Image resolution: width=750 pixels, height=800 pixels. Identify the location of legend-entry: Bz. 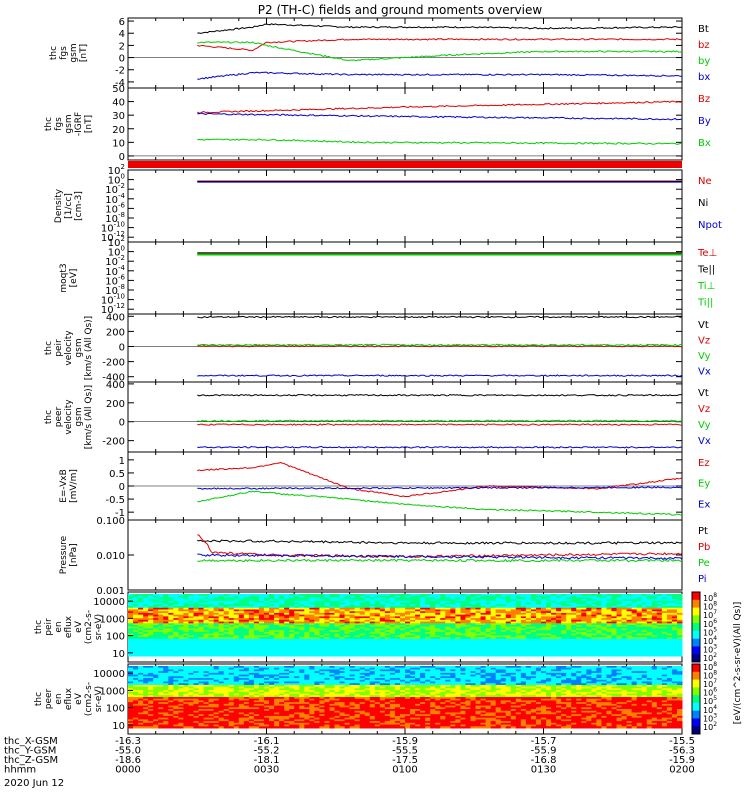
(704, 99).